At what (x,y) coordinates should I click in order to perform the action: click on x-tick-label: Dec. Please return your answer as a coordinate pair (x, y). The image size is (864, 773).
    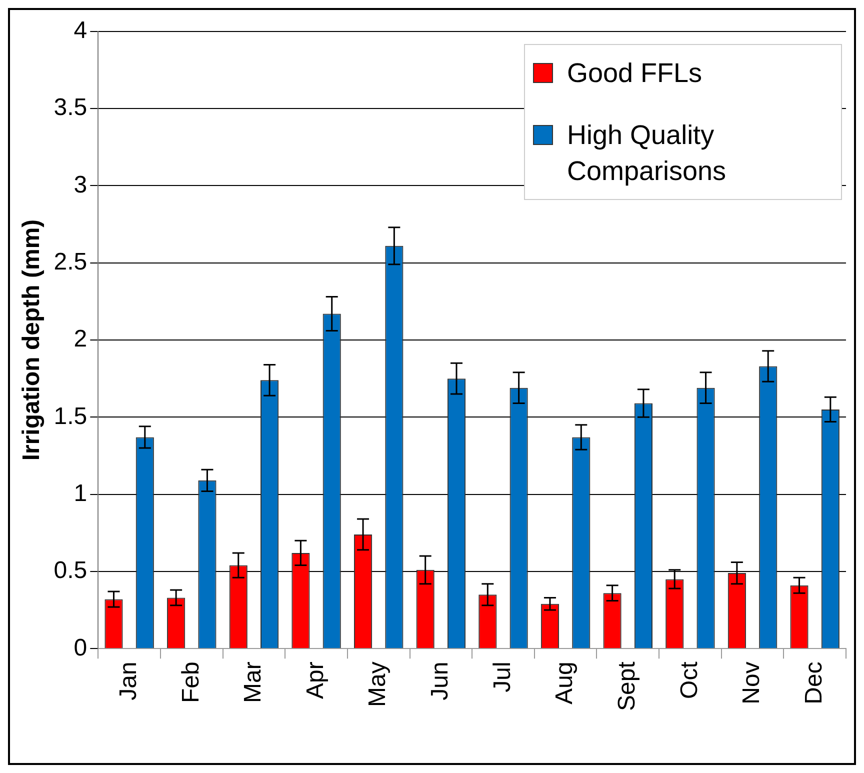
    Looking at the image, I should click on (814, 683).